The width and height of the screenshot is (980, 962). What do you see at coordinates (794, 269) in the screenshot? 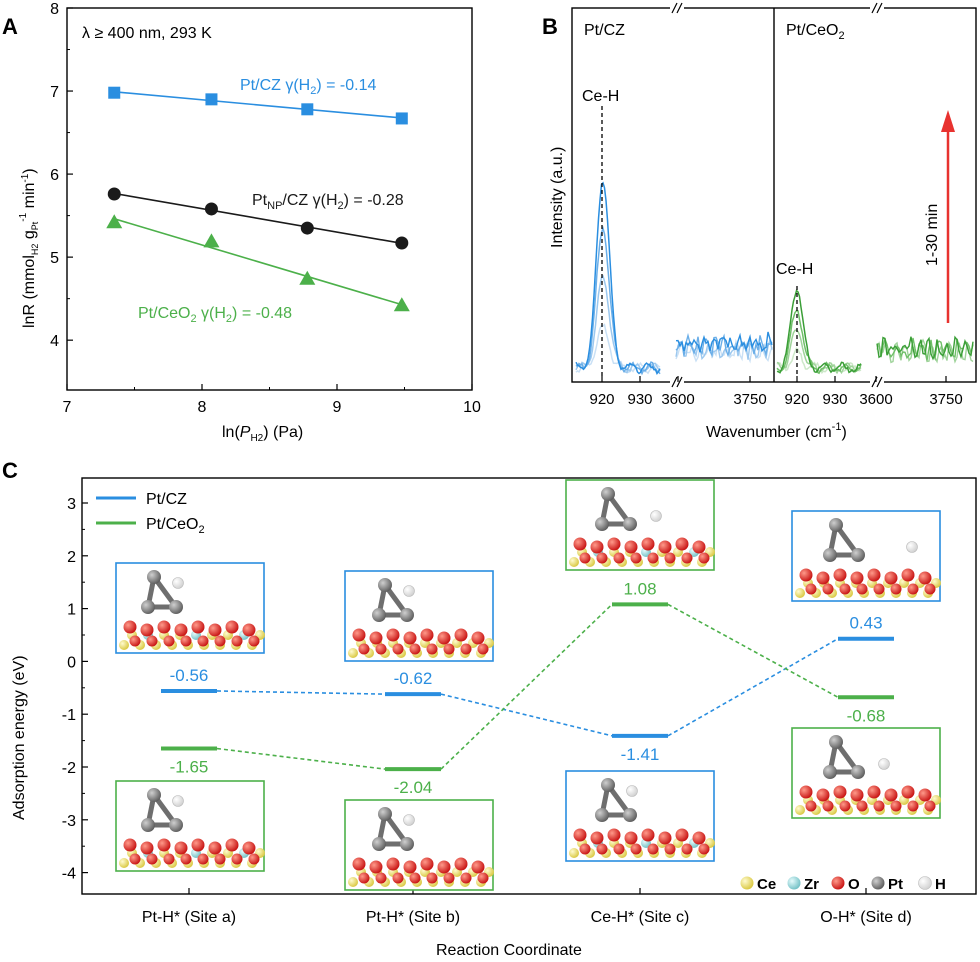
I see `ce-h-label-pt-ceo2: Ce-H` at bounding box center [794, 269].